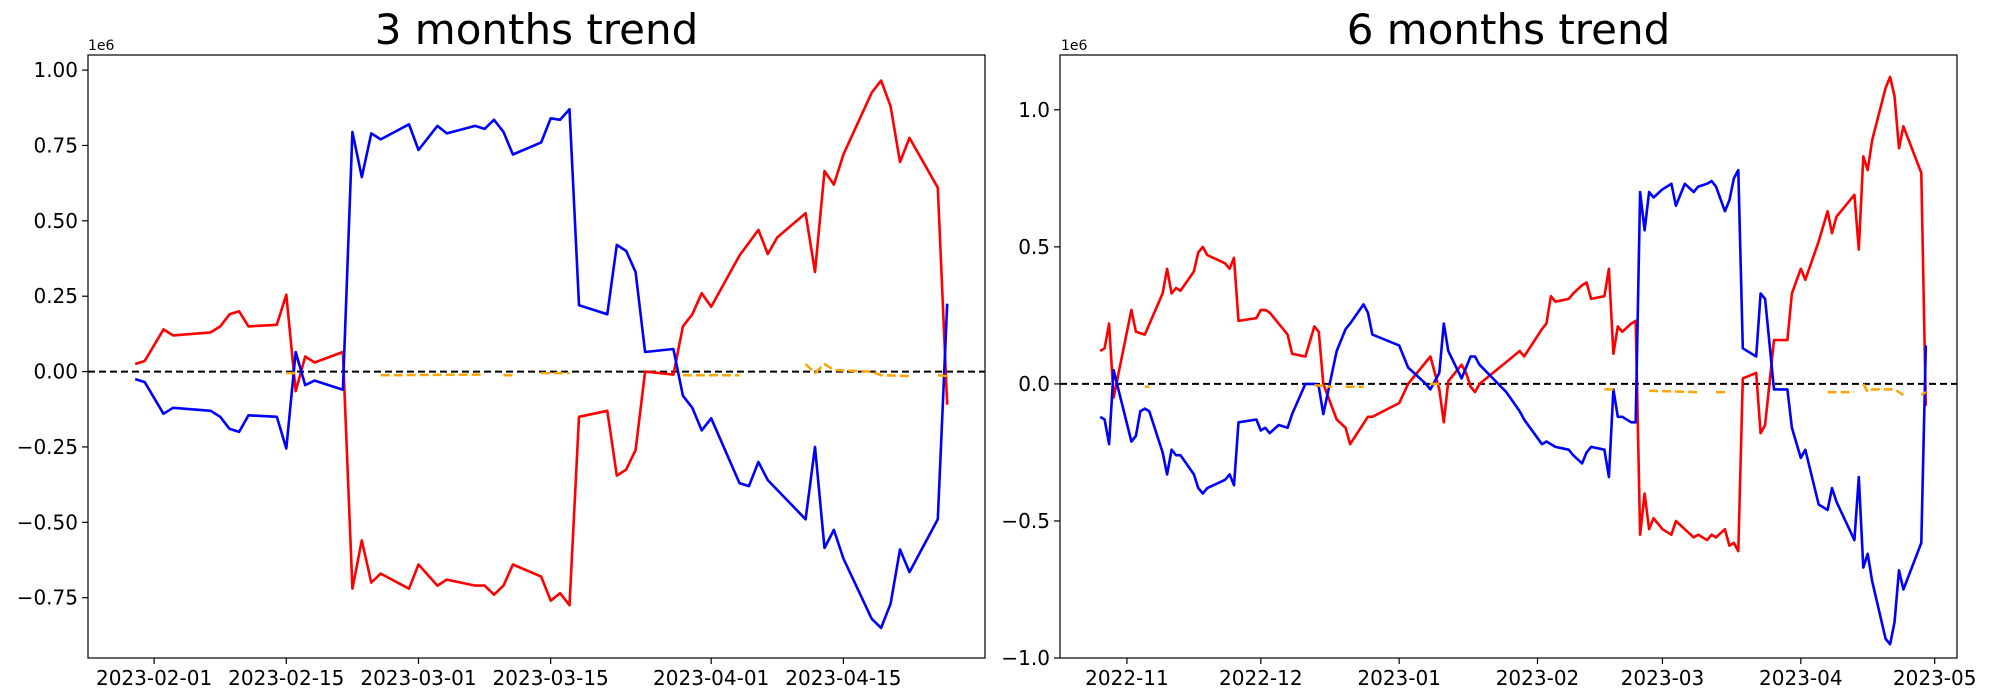 The width and height of the screenshot is (2000, 700). I want to click on y-tick-label: −1.0, so click(1025, 658).